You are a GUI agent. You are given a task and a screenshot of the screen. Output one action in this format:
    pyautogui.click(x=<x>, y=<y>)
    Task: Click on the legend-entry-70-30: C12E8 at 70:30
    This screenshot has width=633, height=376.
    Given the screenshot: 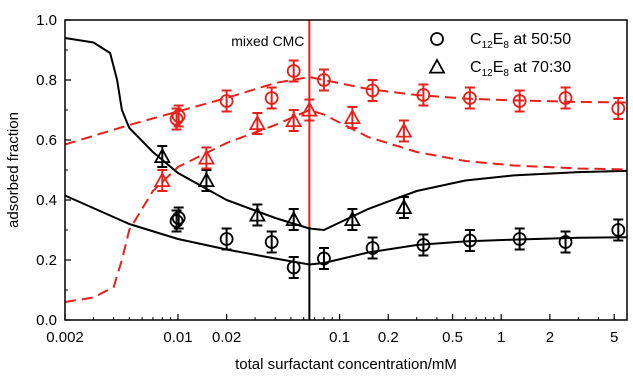 What is the action you would take?
    pyautogui.click(x=499, y=68)
    